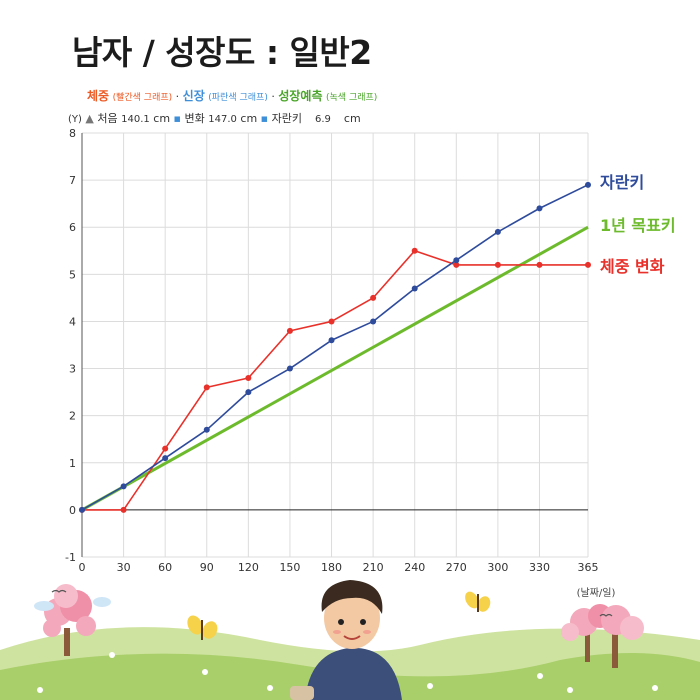 The height and width of the screenshot is (700, 700). Describe the element at coordinates (124, 567) in the screenshot. I see `x-tick-label: 30` at that location.